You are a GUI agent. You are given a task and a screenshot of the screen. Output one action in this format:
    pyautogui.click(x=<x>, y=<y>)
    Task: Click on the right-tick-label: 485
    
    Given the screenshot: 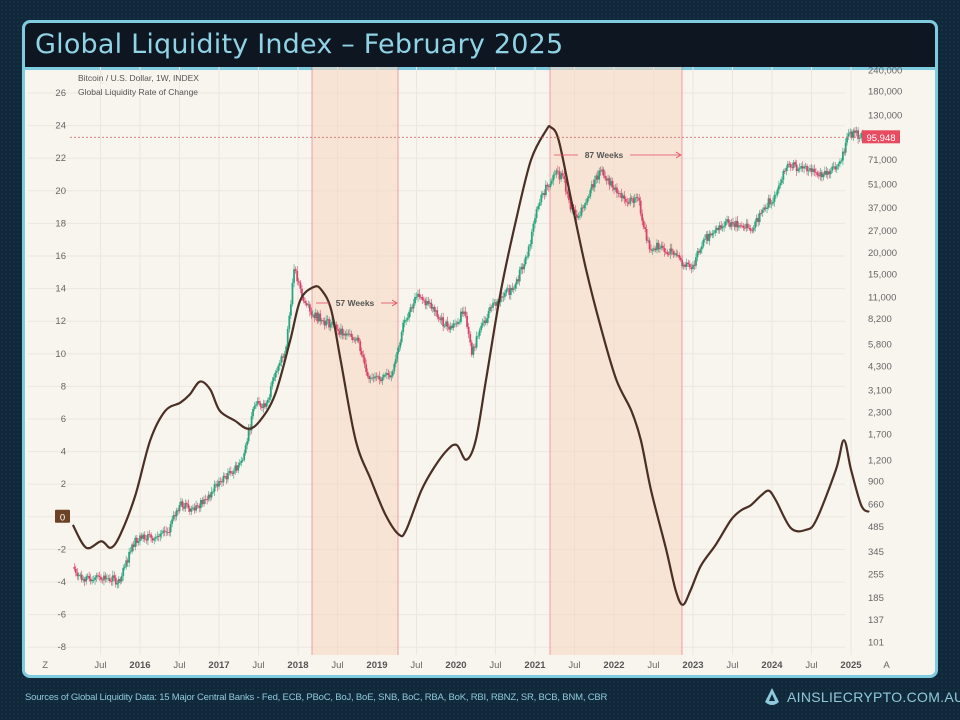 What is the action you would take?
    pyautogui.click(x=876, y=527)
    